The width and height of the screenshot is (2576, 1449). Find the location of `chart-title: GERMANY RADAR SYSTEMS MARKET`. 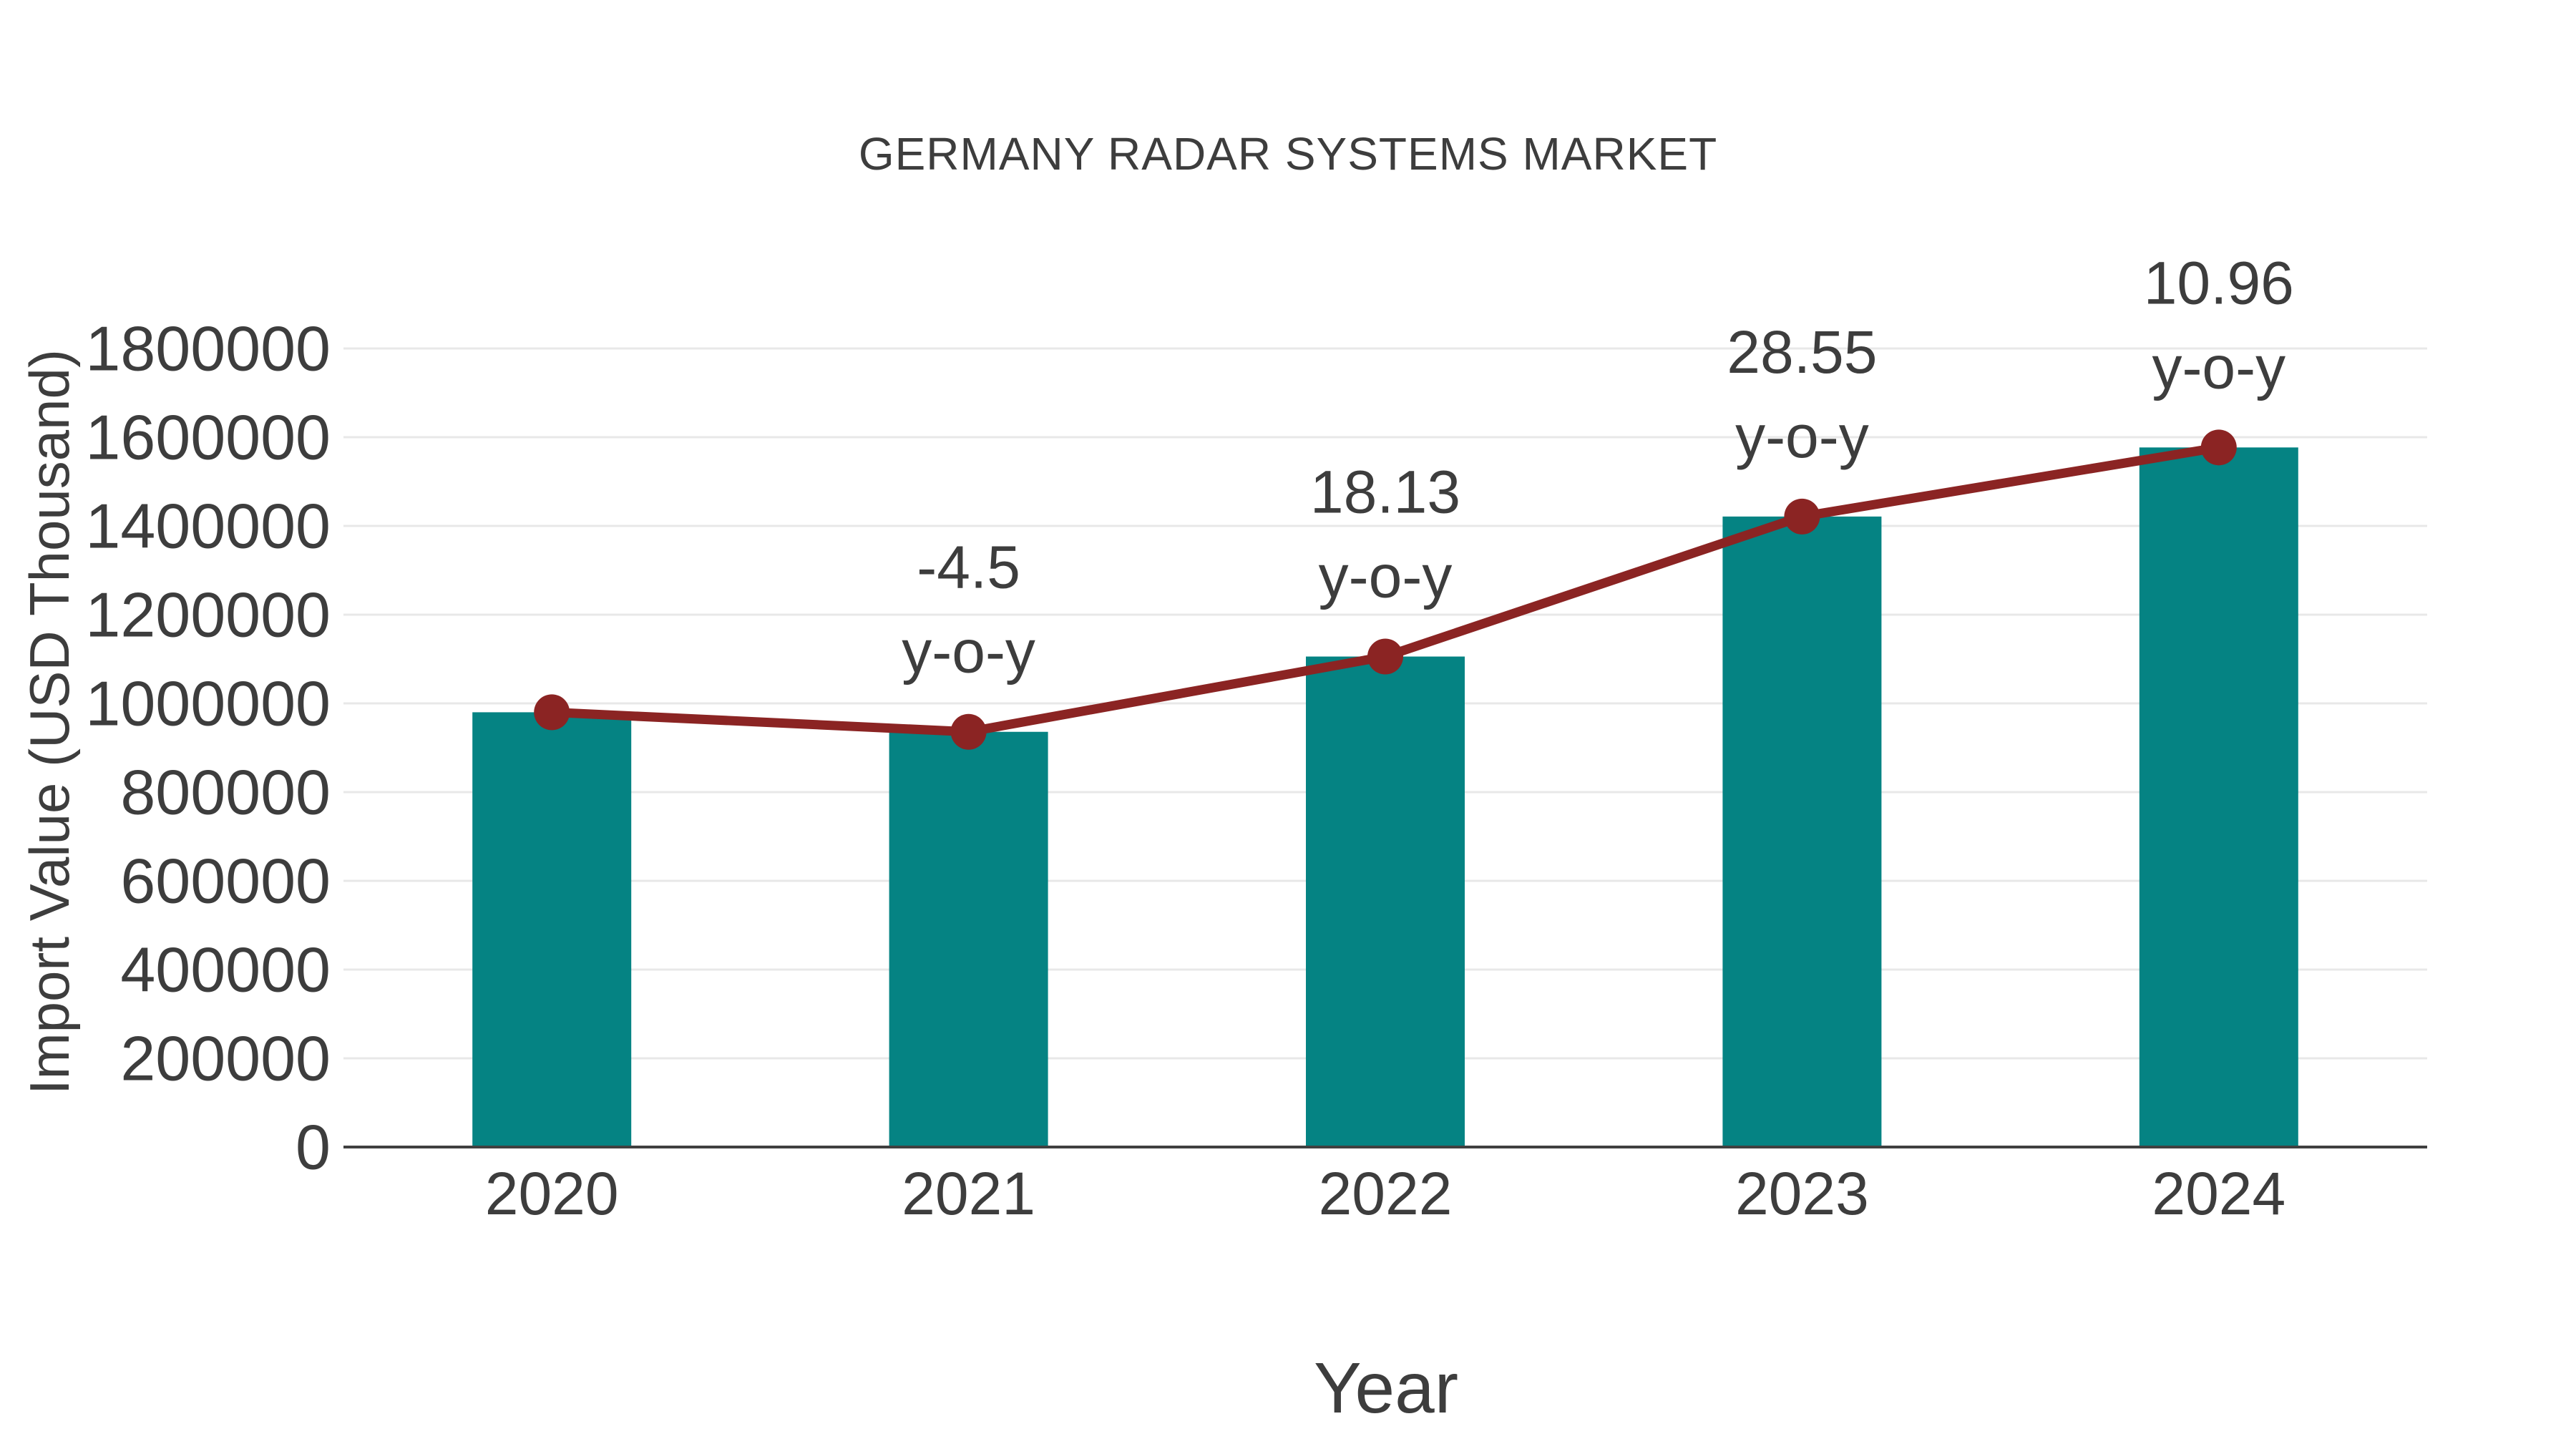

chart-title: GERMANY RADAR SYSTEMS MARKET is located at coordinates (1288, 154).